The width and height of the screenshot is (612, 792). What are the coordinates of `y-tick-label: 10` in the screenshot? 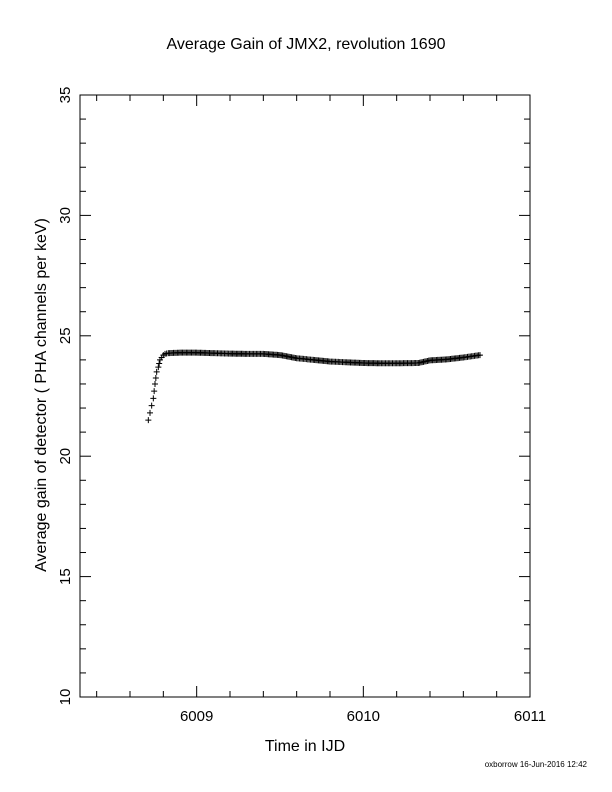 It's located at (65, 697).